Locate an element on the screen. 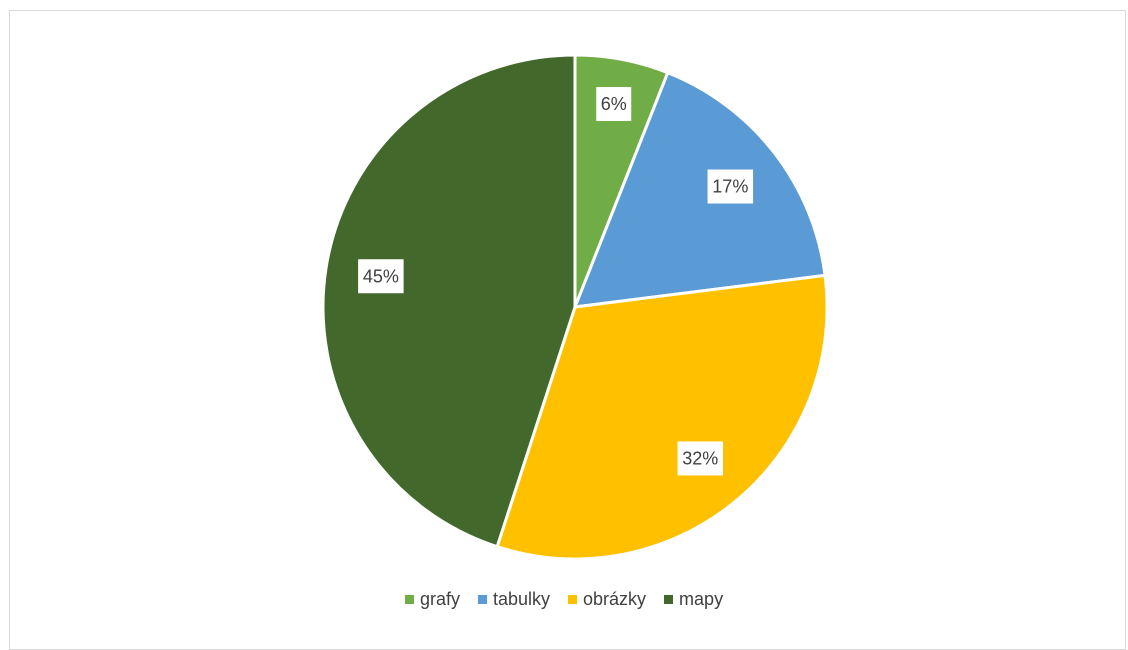  data-label-tabulky: 17% is located at coordinates (730, 186).